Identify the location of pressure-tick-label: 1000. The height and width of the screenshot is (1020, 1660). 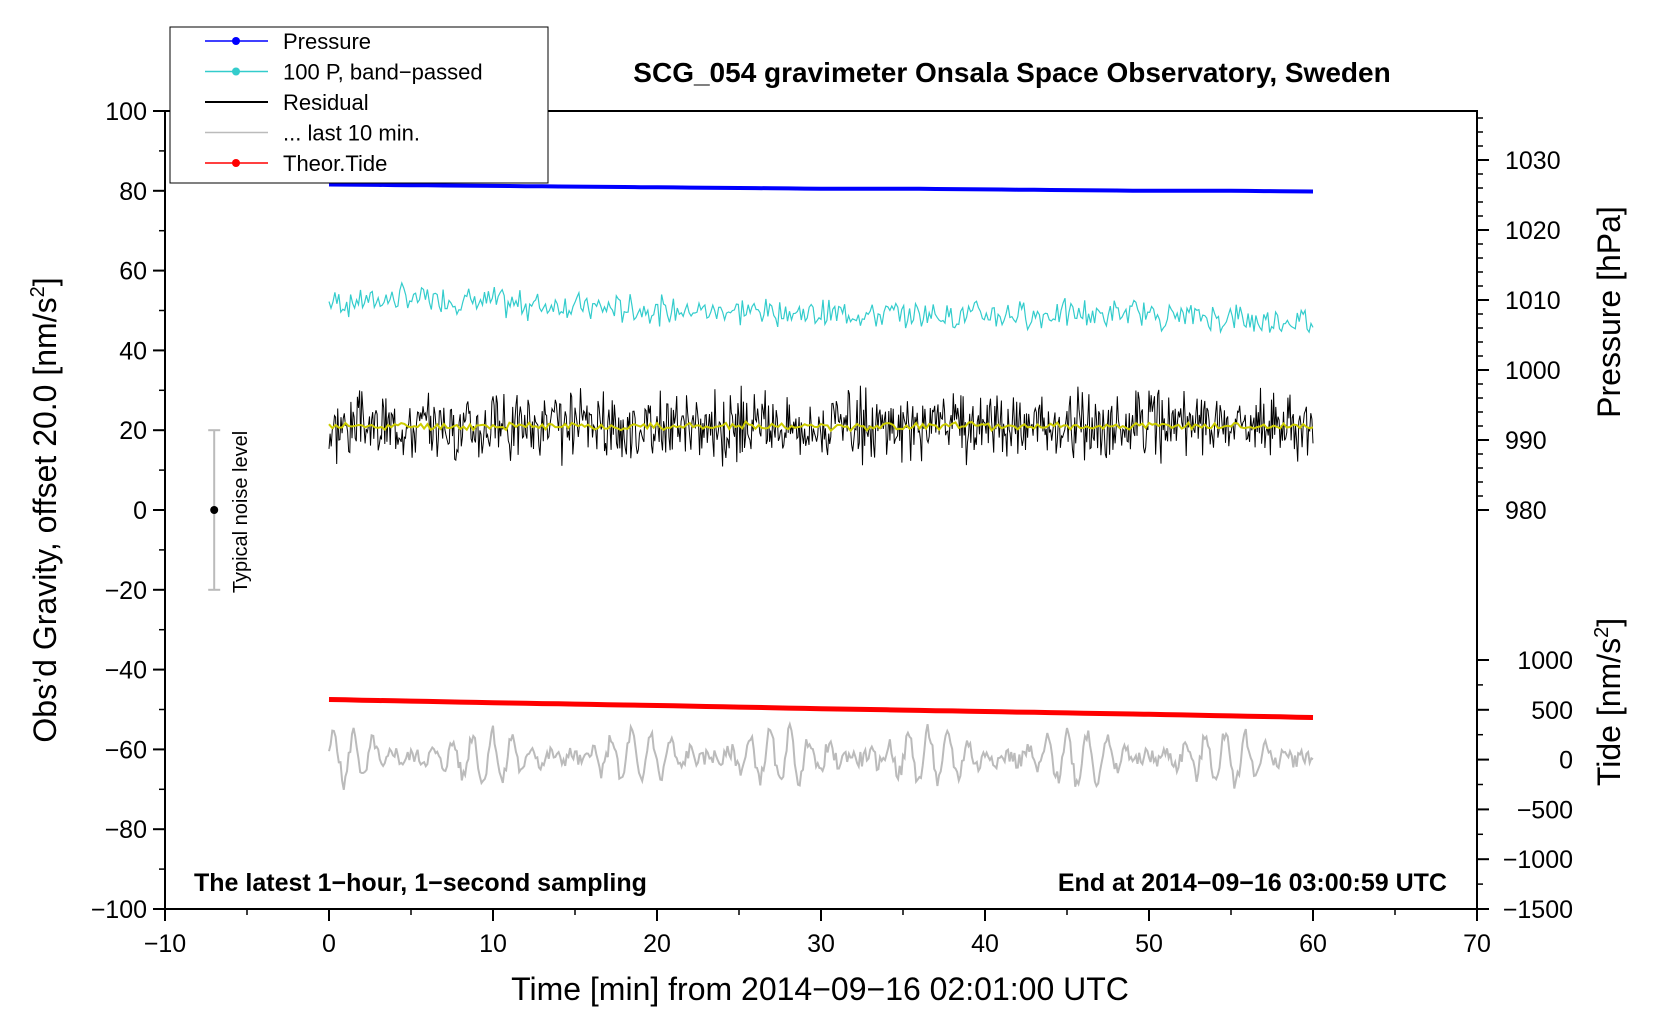
(1533, 371).